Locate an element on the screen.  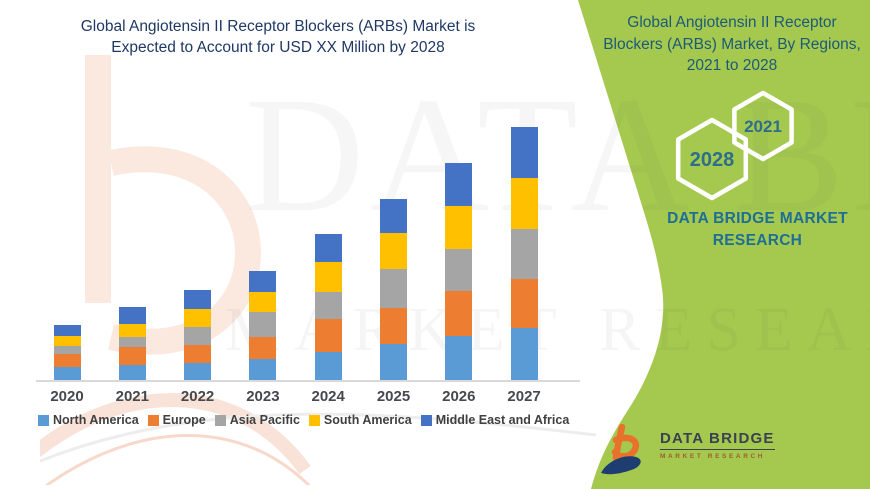
x-axis-label-2022: 2022 is located at coordinates (197, 396).